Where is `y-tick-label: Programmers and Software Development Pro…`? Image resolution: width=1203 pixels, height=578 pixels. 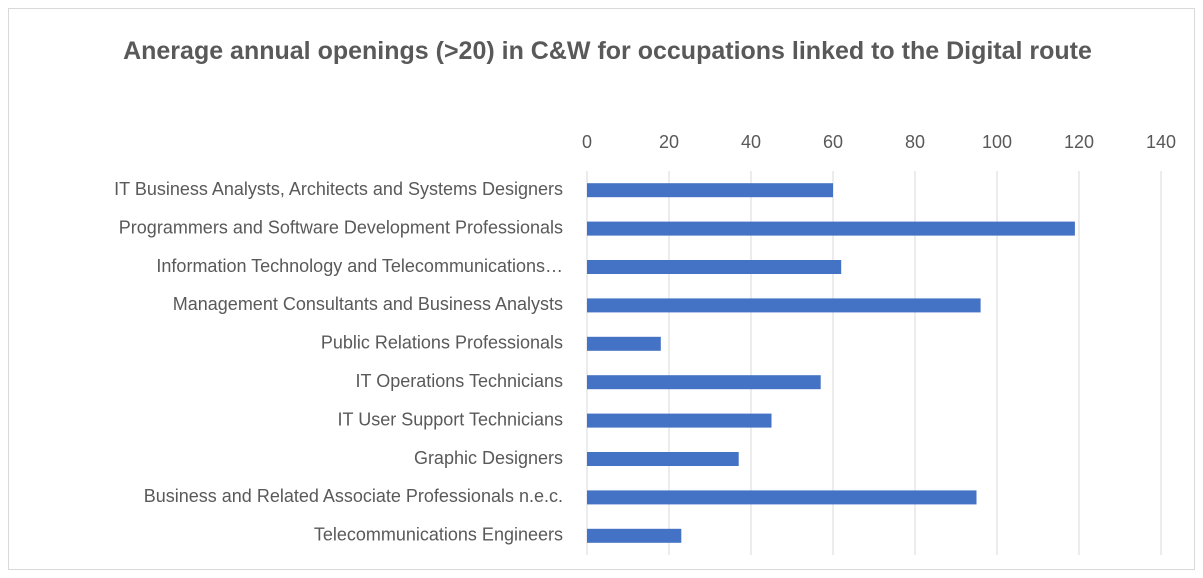
y-tick-label: Programmers and Software Development Pro… is located at coordinates (341, 227).